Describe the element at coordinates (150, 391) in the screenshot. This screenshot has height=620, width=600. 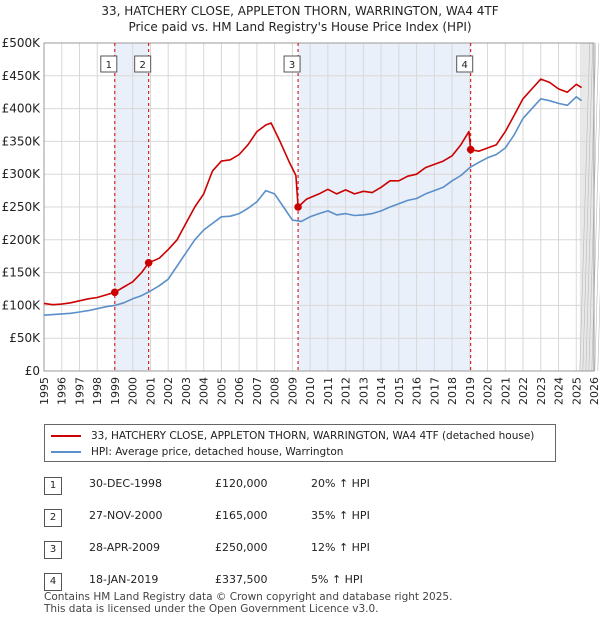
I see `x-tick-label: 2001` at that location.